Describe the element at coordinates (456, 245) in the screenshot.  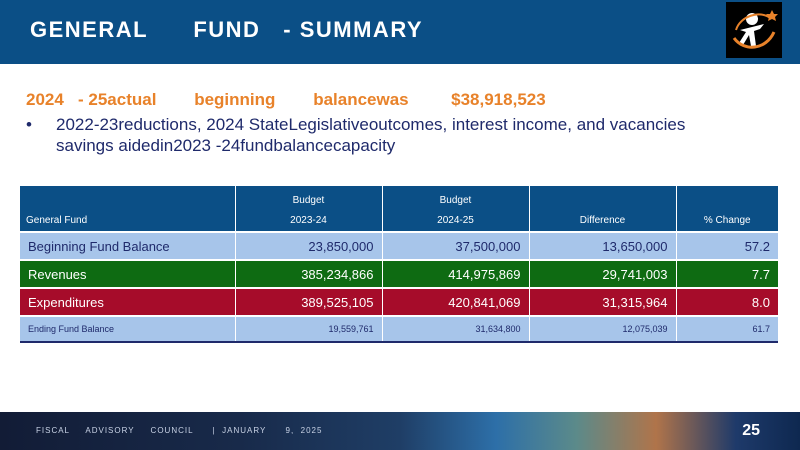
I see `cell-budget-2024-25: 37,500,000` at that location.